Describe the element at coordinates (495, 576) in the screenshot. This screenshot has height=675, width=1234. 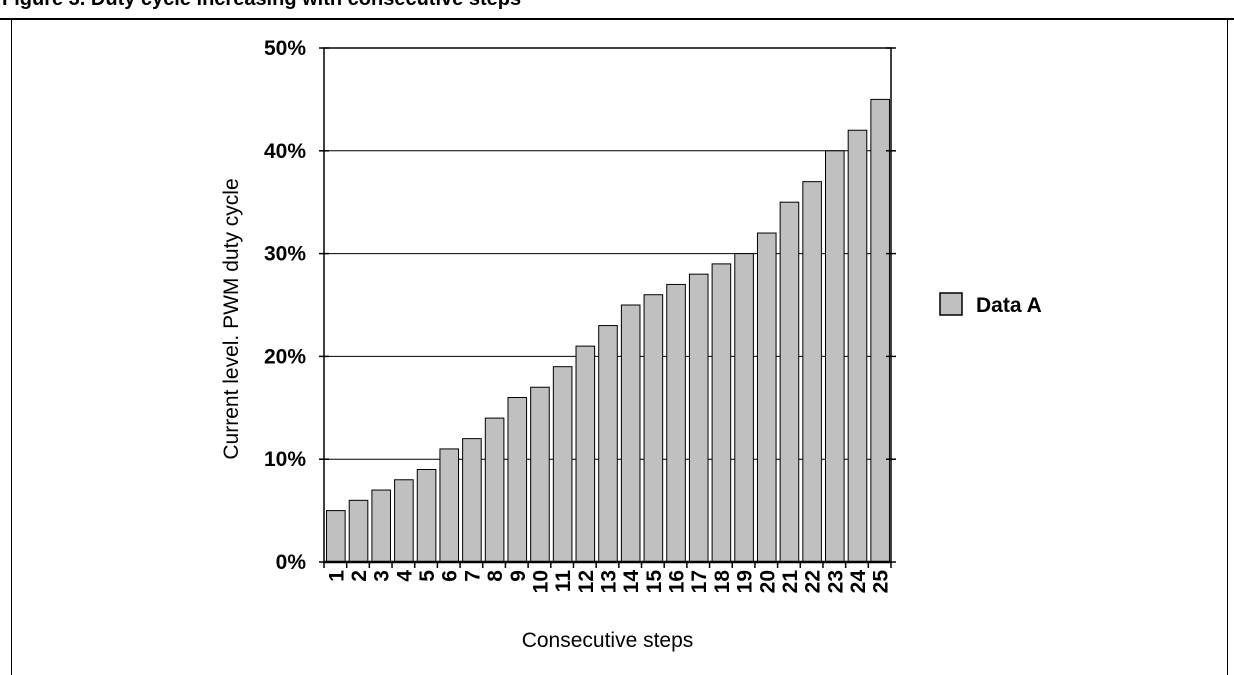
I see `x-tick-label: 8` at that location.